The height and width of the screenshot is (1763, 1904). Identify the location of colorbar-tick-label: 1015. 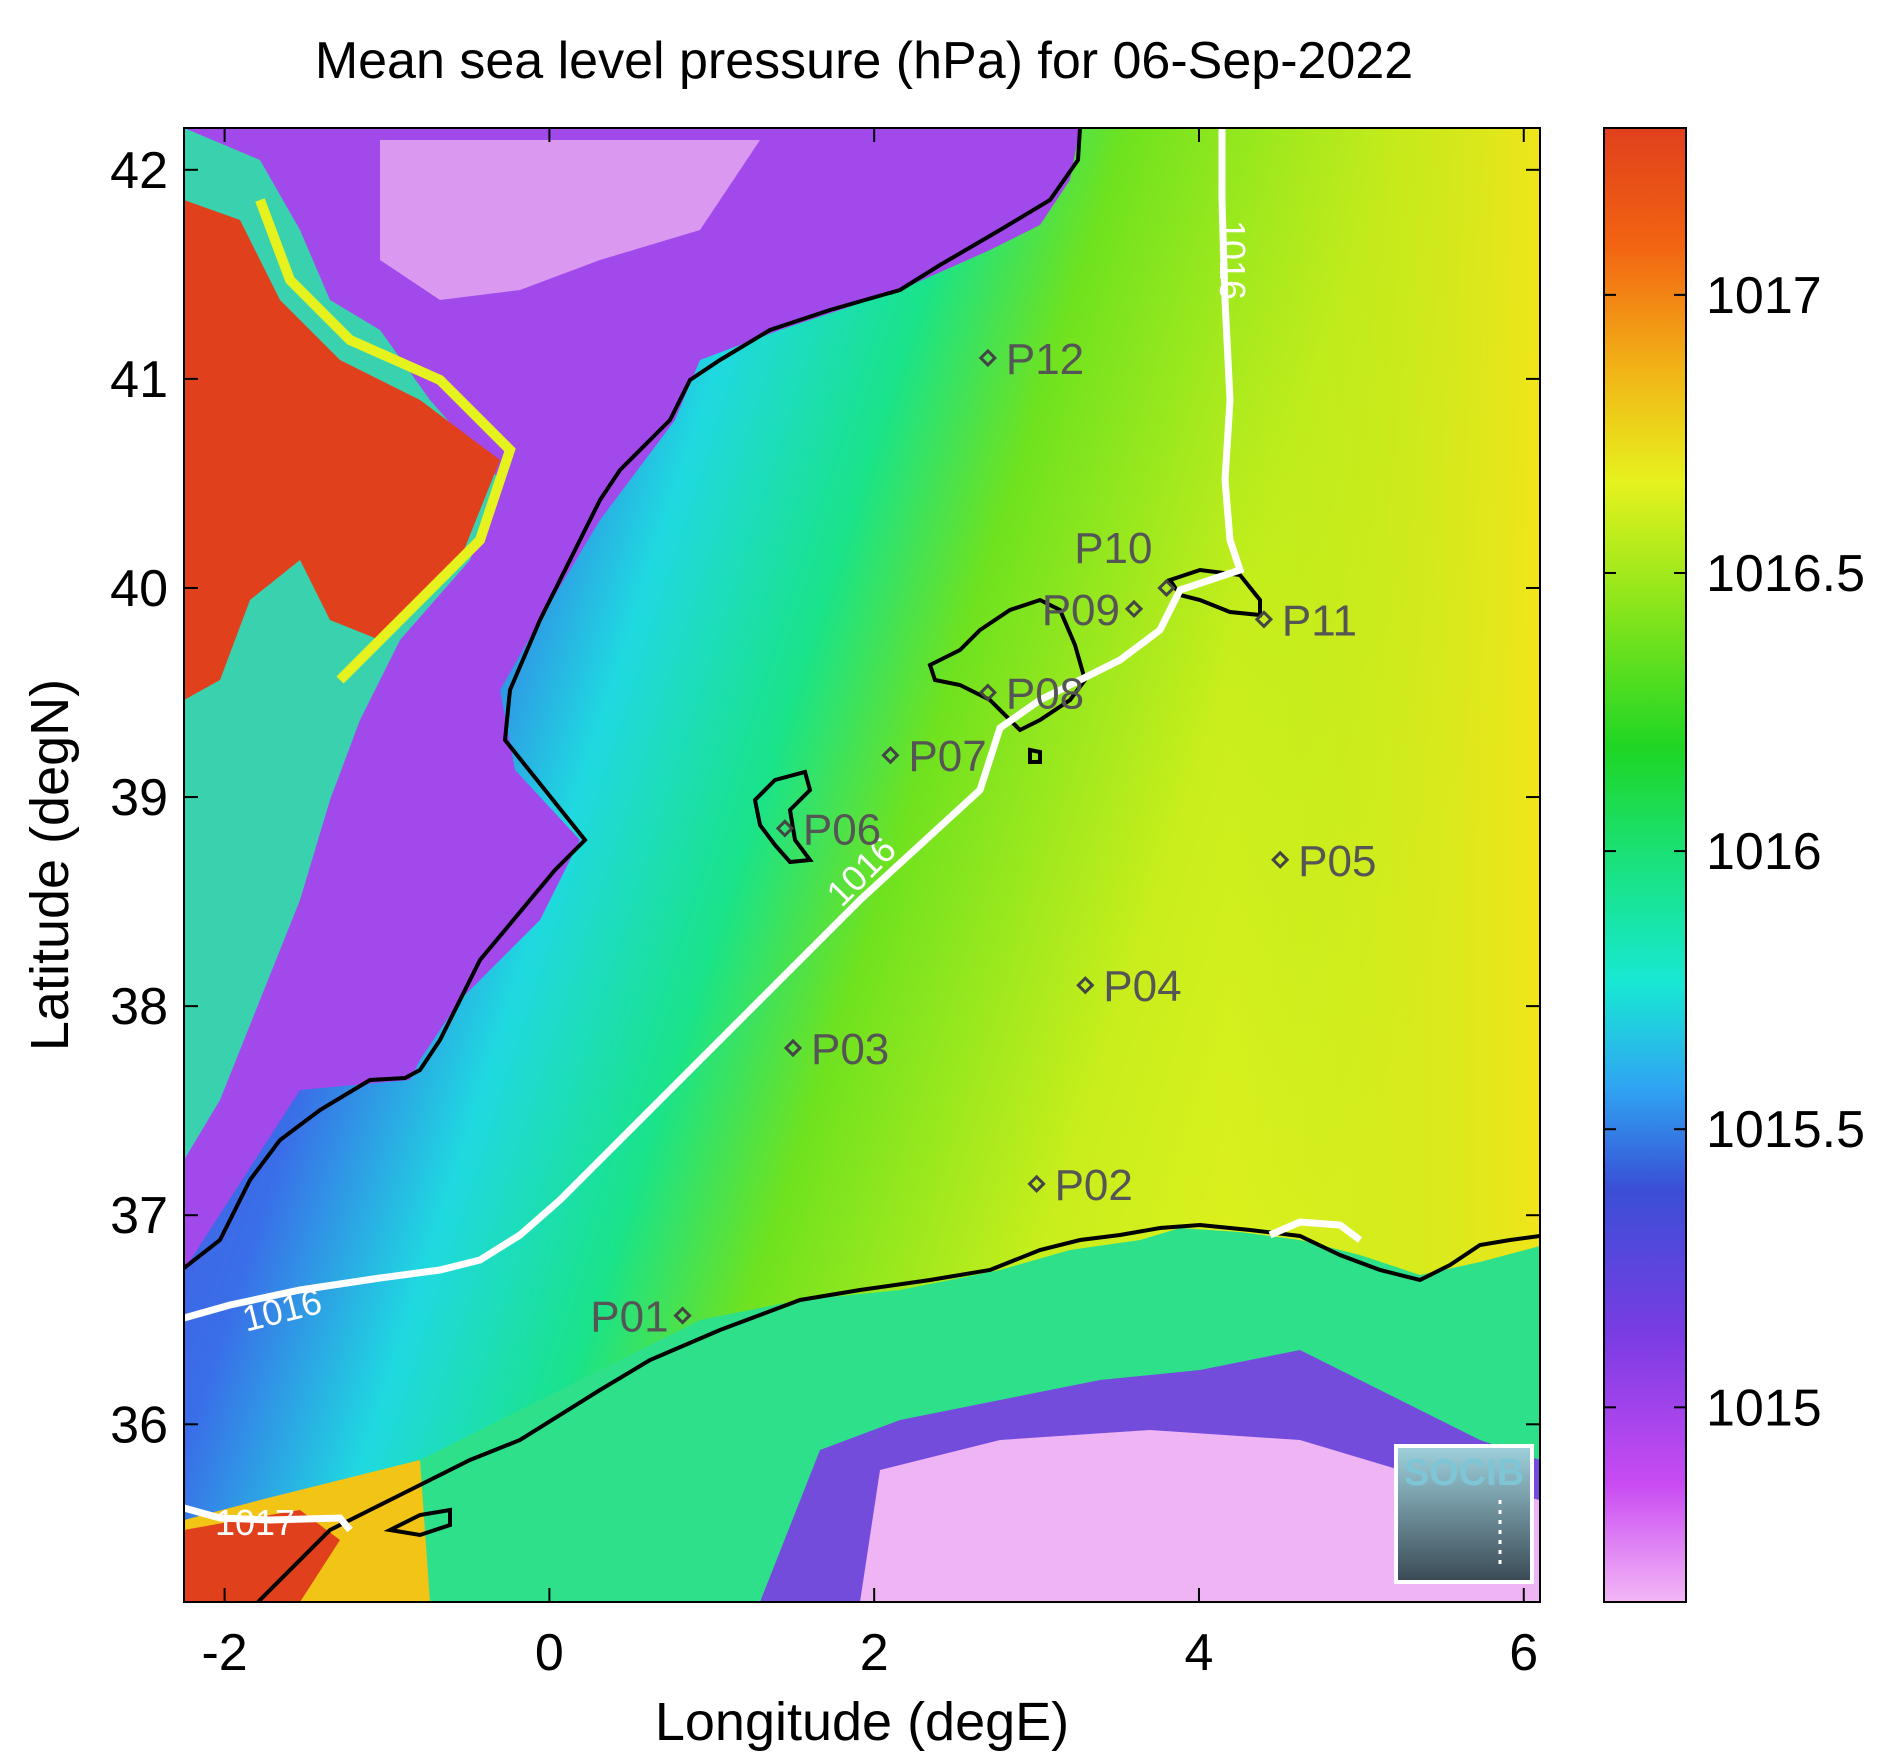
(1764, 1408).